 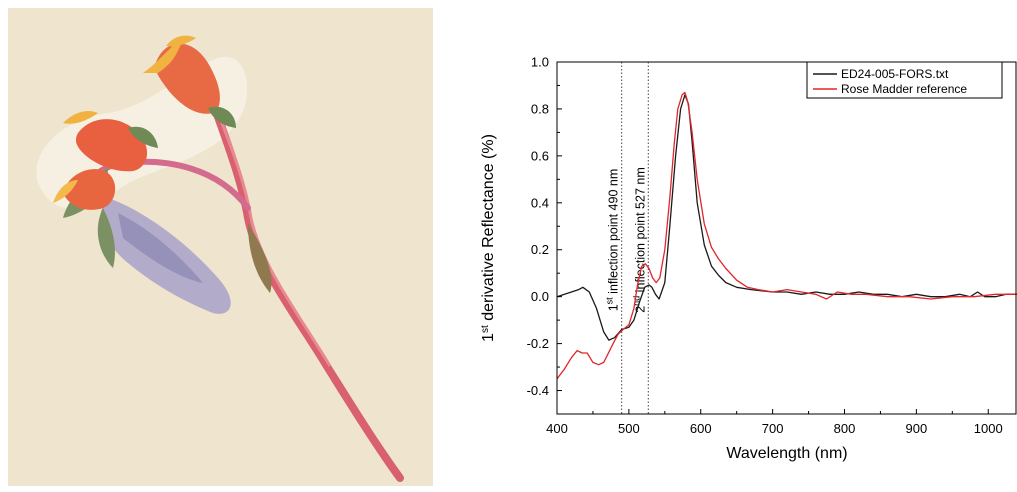 I want to click on flower-top, so click(x=187, y=78).